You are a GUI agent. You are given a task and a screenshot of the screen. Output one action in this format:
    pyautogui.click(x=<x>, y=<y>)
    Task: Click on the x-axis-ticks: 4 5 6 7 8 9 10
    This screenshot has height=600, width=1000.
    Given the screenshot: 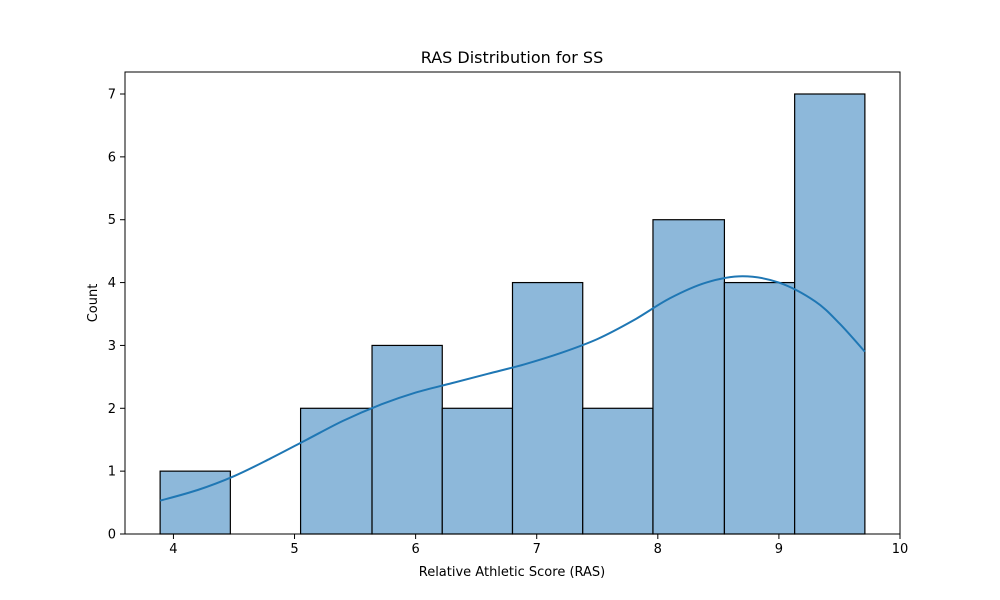 What is the action you would take?
    pyautogui.click(x=538, y=545)
    